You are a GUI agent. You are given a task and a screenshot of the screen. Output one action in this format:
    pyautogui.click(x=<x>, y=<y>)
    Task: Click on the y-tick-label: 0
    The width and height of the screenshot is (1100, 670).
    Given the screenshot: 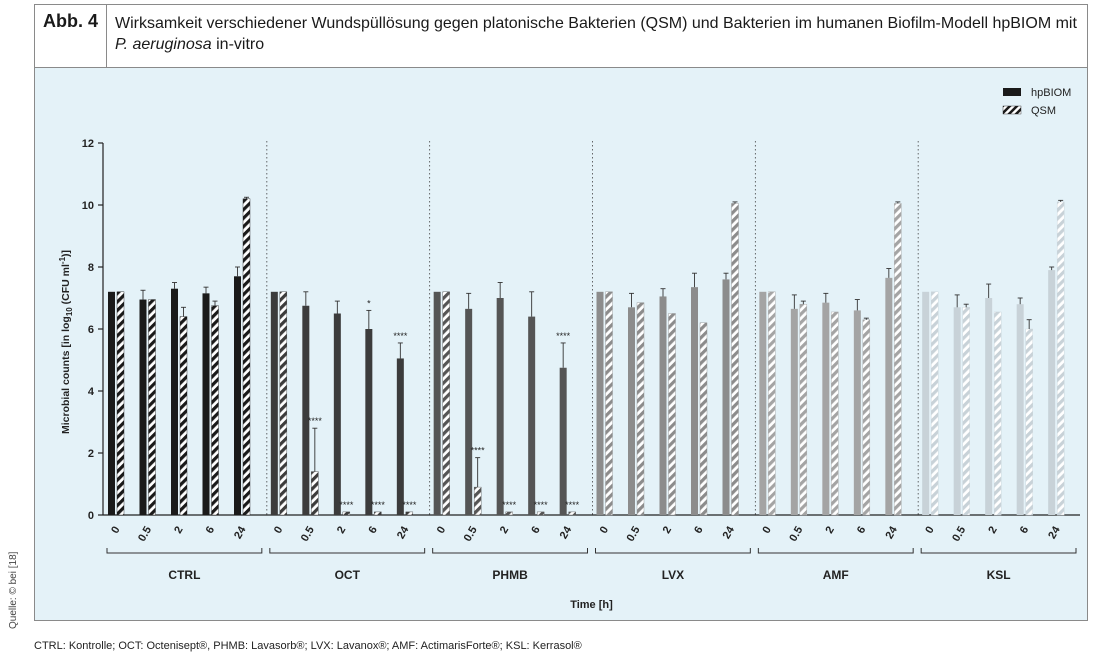 What is the action you would take?
    pyautogui.click(x=91, y=516)
    